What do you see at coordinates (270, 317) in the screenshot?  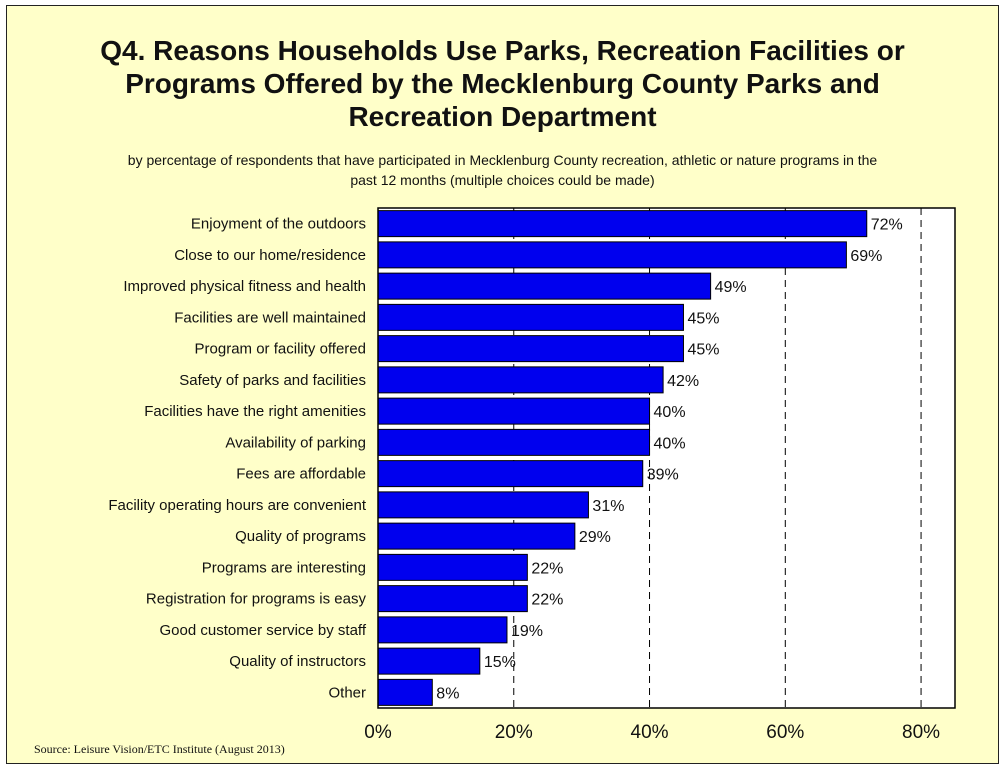 I see `category-label-4: Facilities are well maintained` at bounding box center [270, 317].